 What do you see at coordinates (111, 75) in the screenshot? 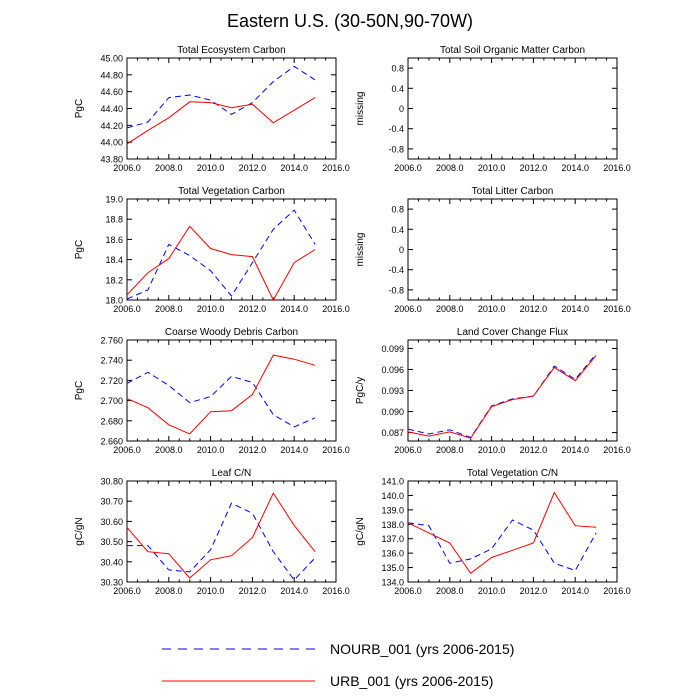
I see `y-tick-label: 44.80` at bounding box center [111, 75].